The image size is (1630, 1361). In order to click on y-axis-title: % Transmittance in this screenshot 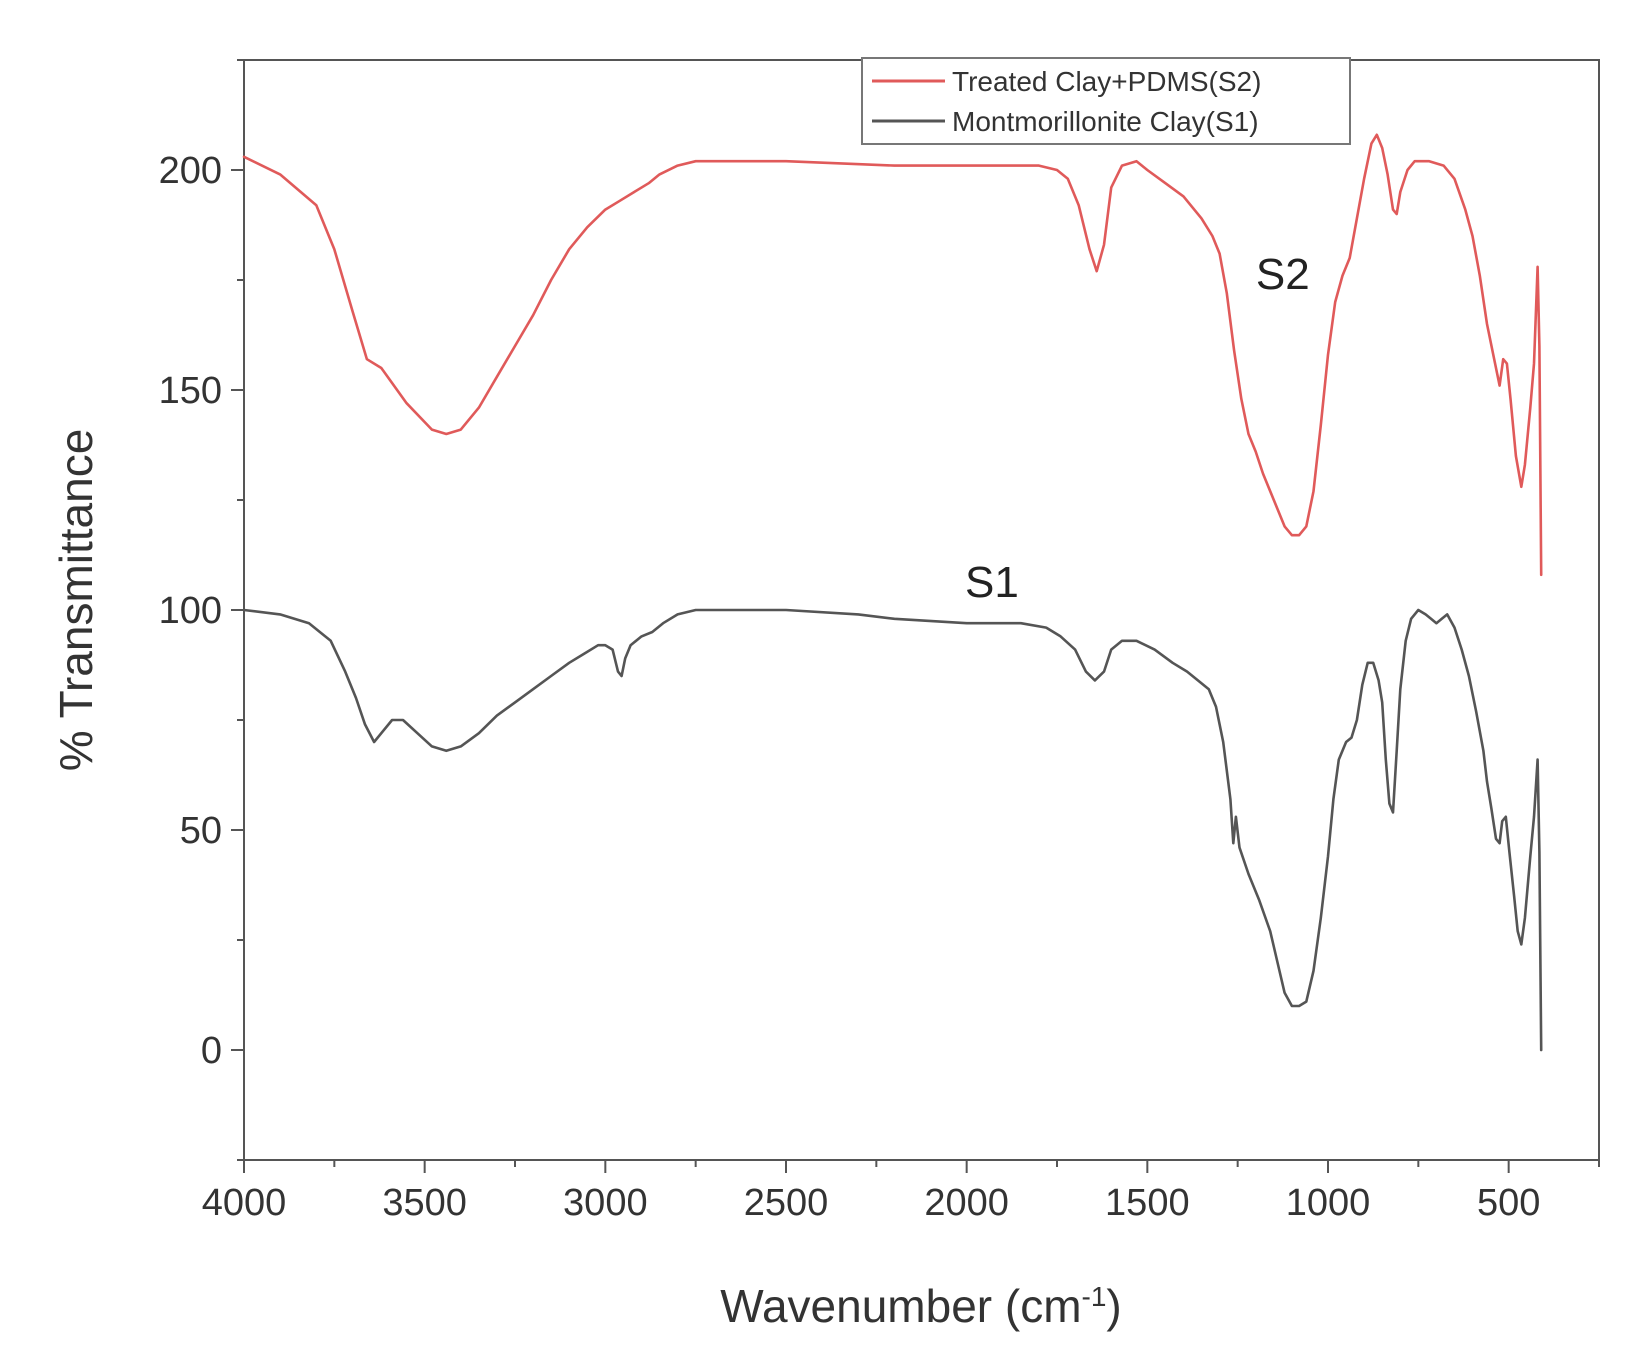, I will do `click(76, 600)`.